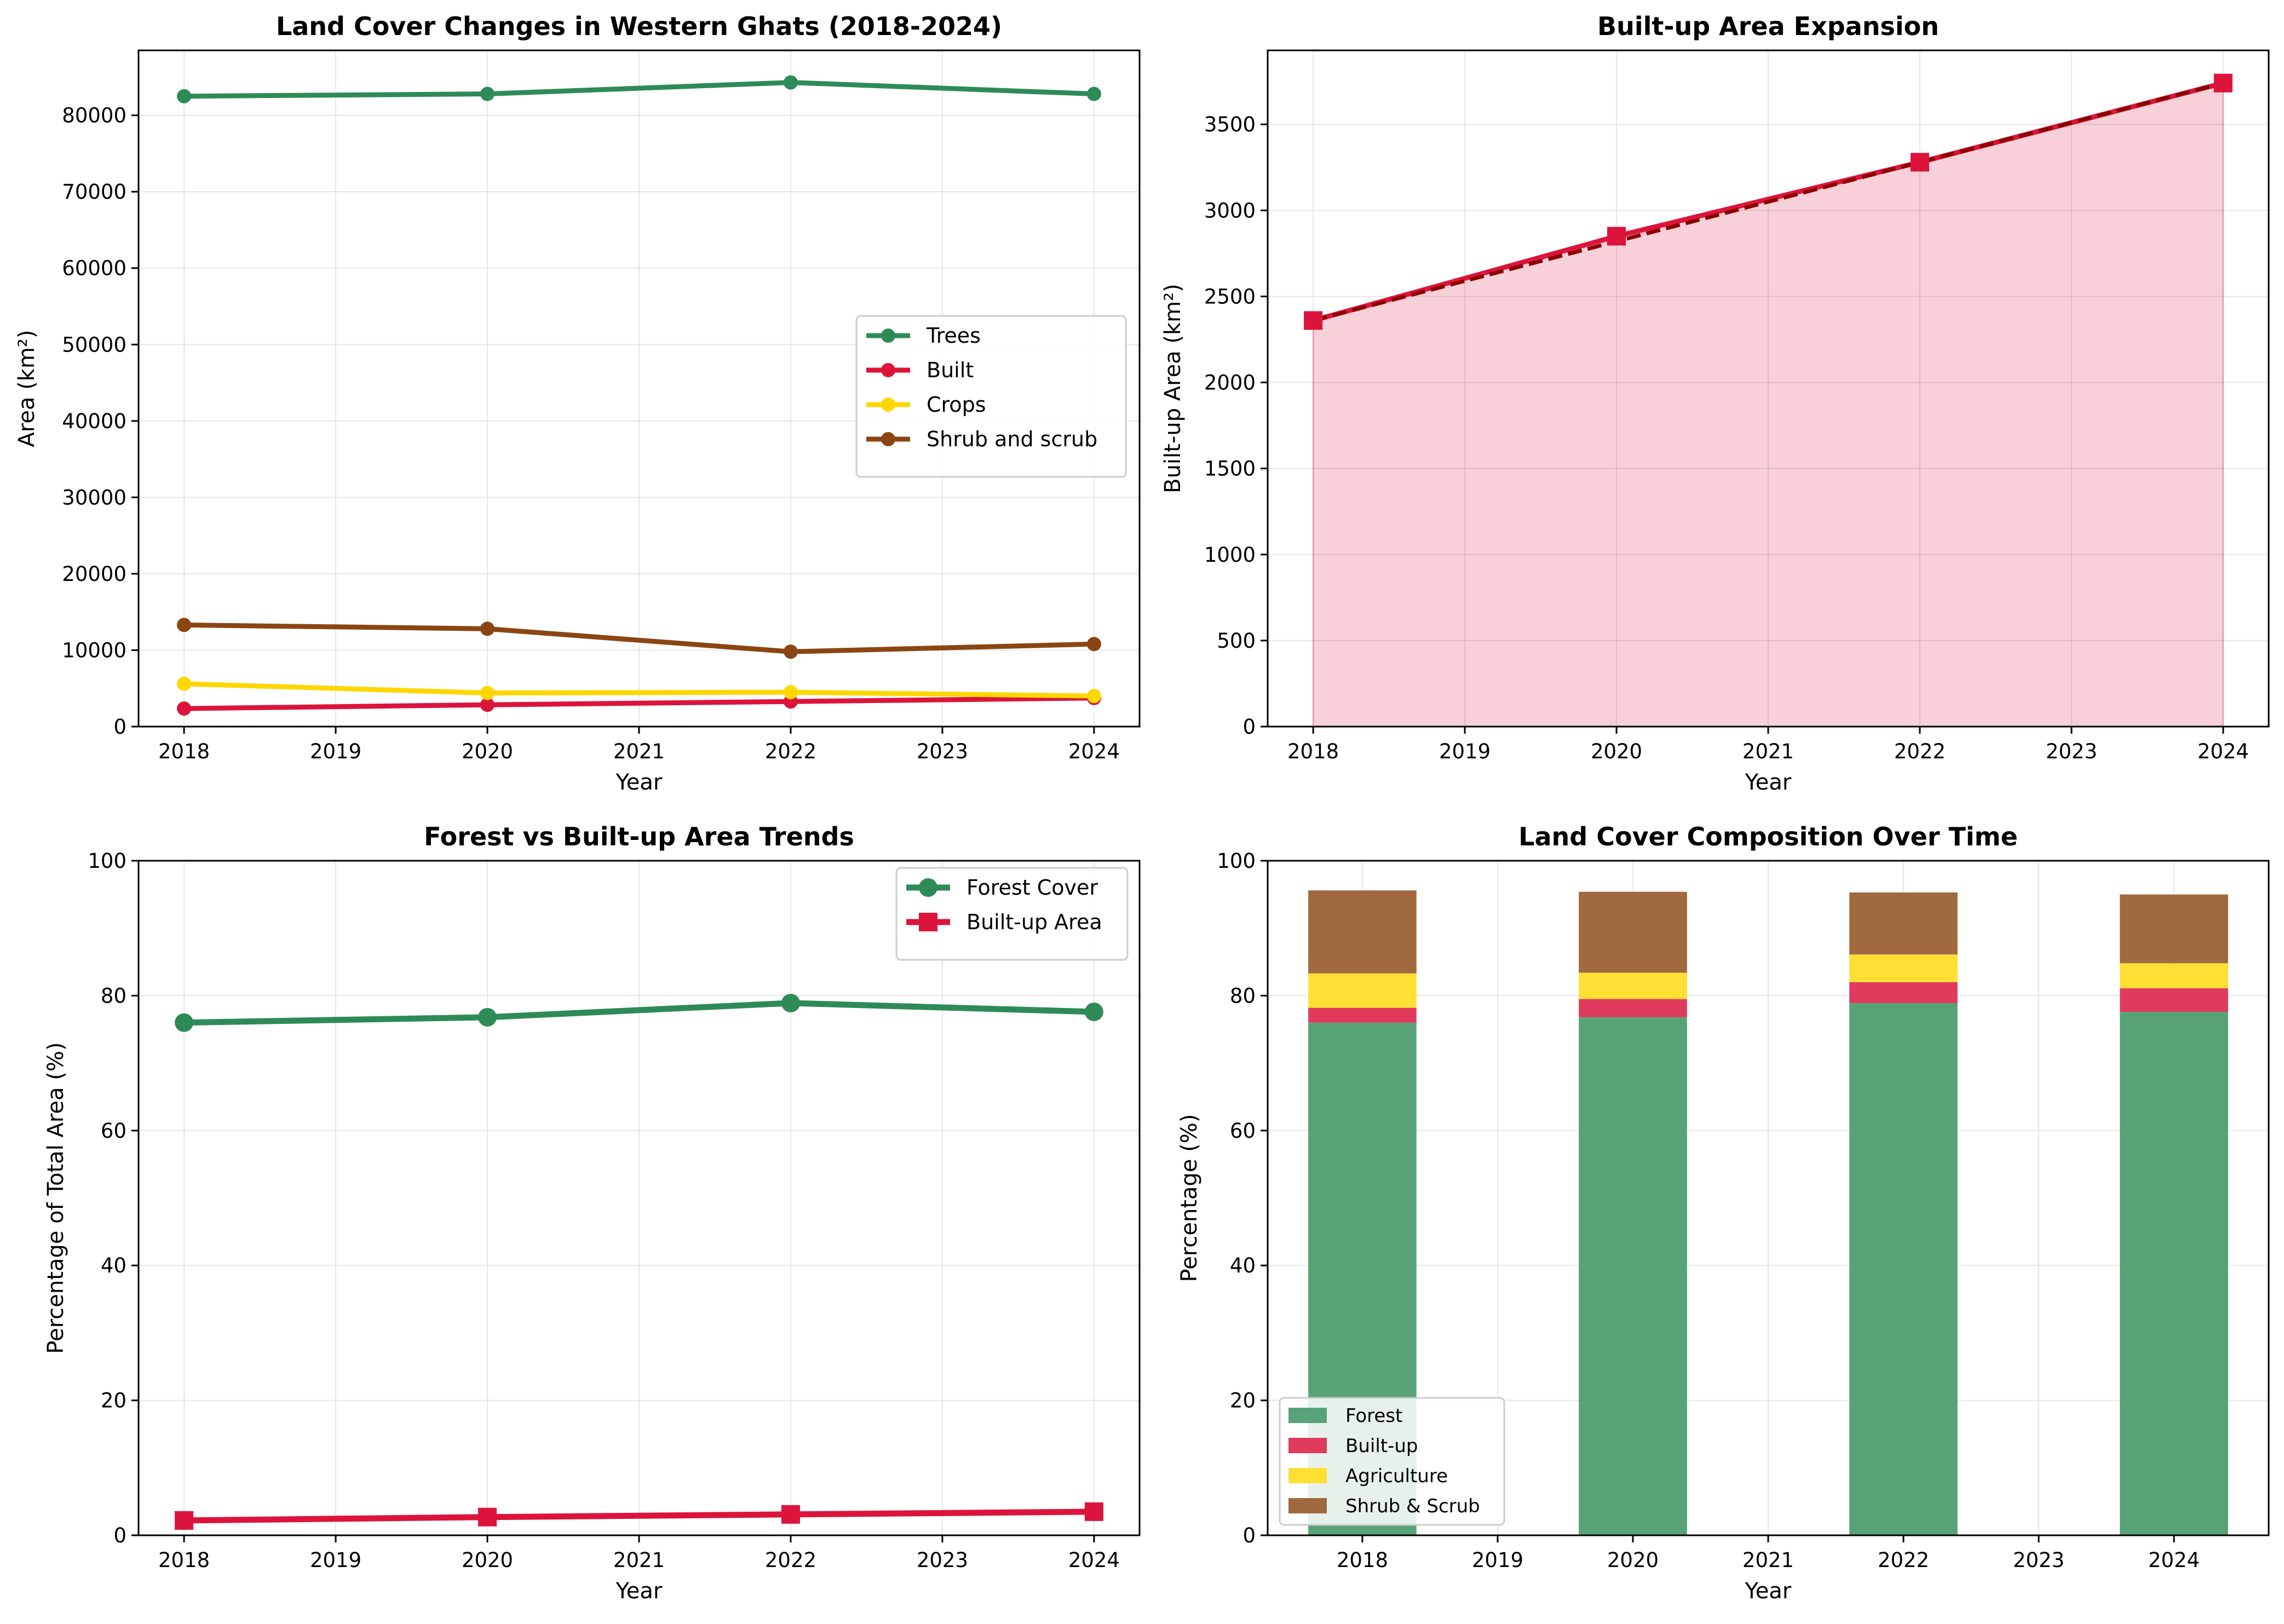 The image size is (2284, 1624). What do you see at coordinates (1381, 1446) in the screenshot?
I see `legend-label: Built-up` at bounding box center [1381, 1446].